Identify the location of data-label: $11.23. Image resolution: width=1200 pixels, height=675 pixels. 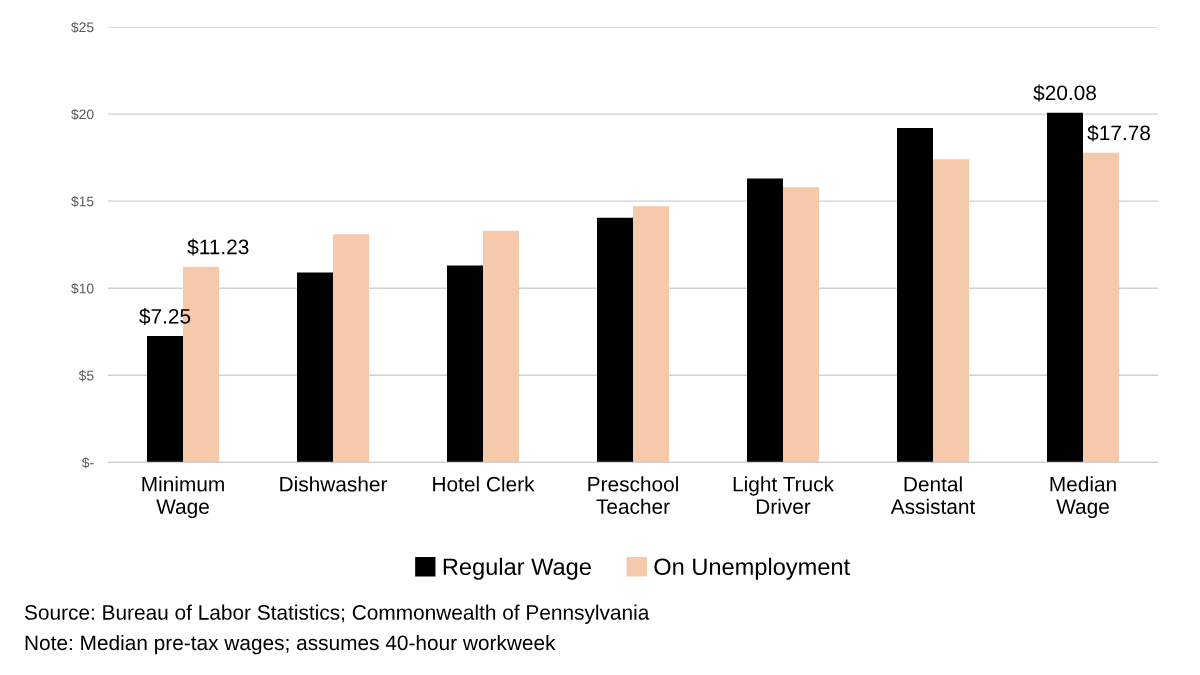
(218, 247).